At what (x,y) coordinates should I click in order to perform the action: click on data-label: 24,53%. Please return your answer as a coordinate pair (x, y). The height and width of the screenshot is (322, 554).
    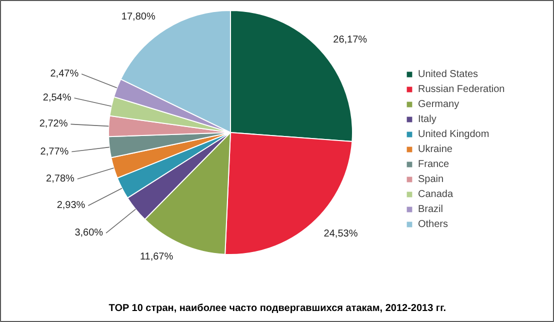
    Looking at the image, I should click on (341, 234).